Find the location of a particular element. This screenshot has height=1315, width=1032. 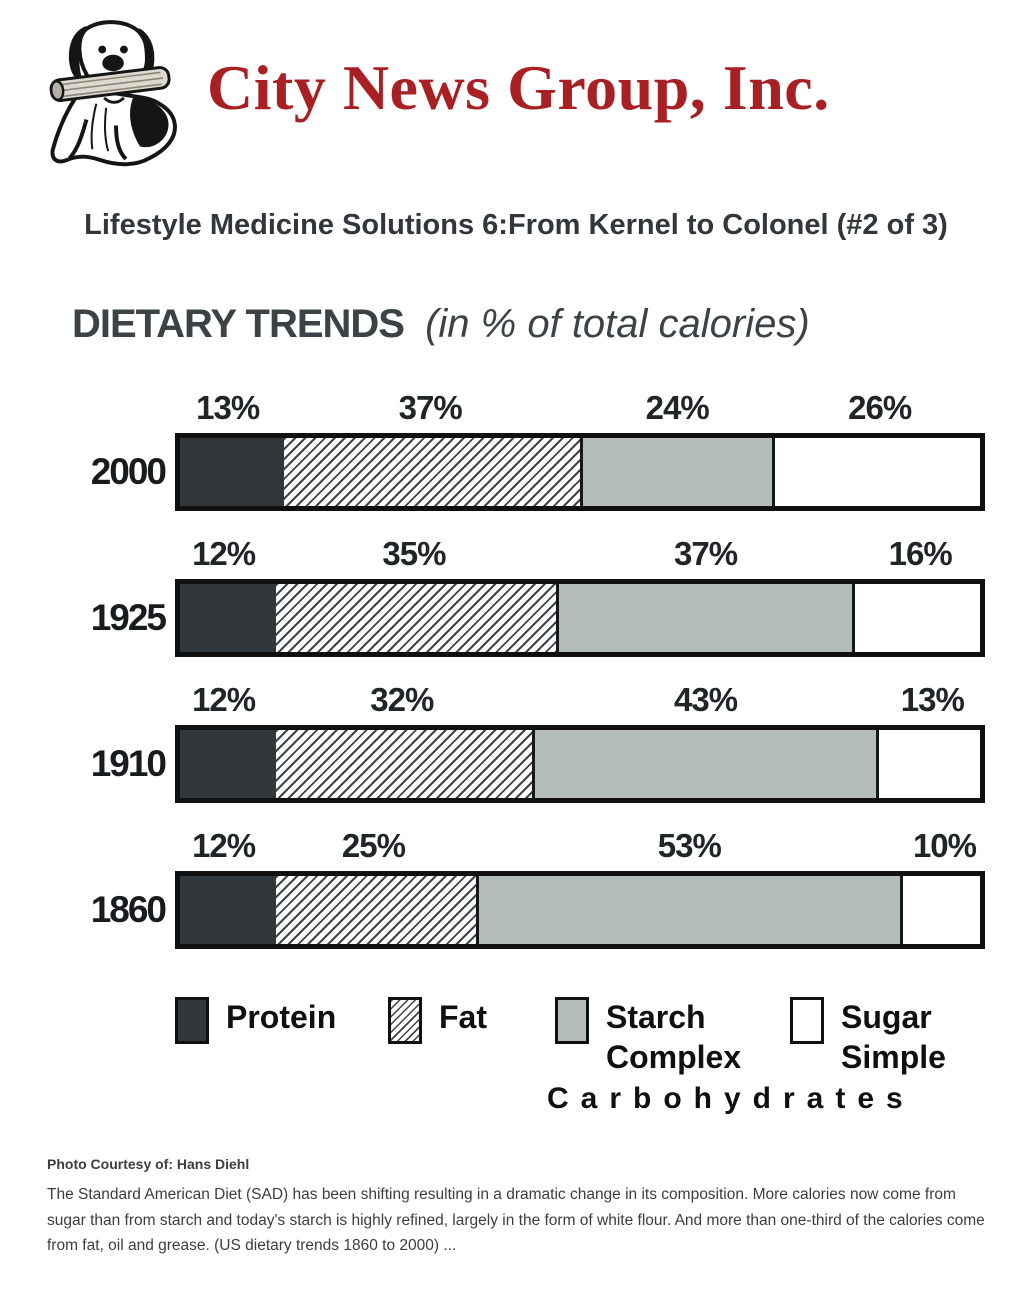

bar-row-1860: 1860 is located at coordinates (517, 909).